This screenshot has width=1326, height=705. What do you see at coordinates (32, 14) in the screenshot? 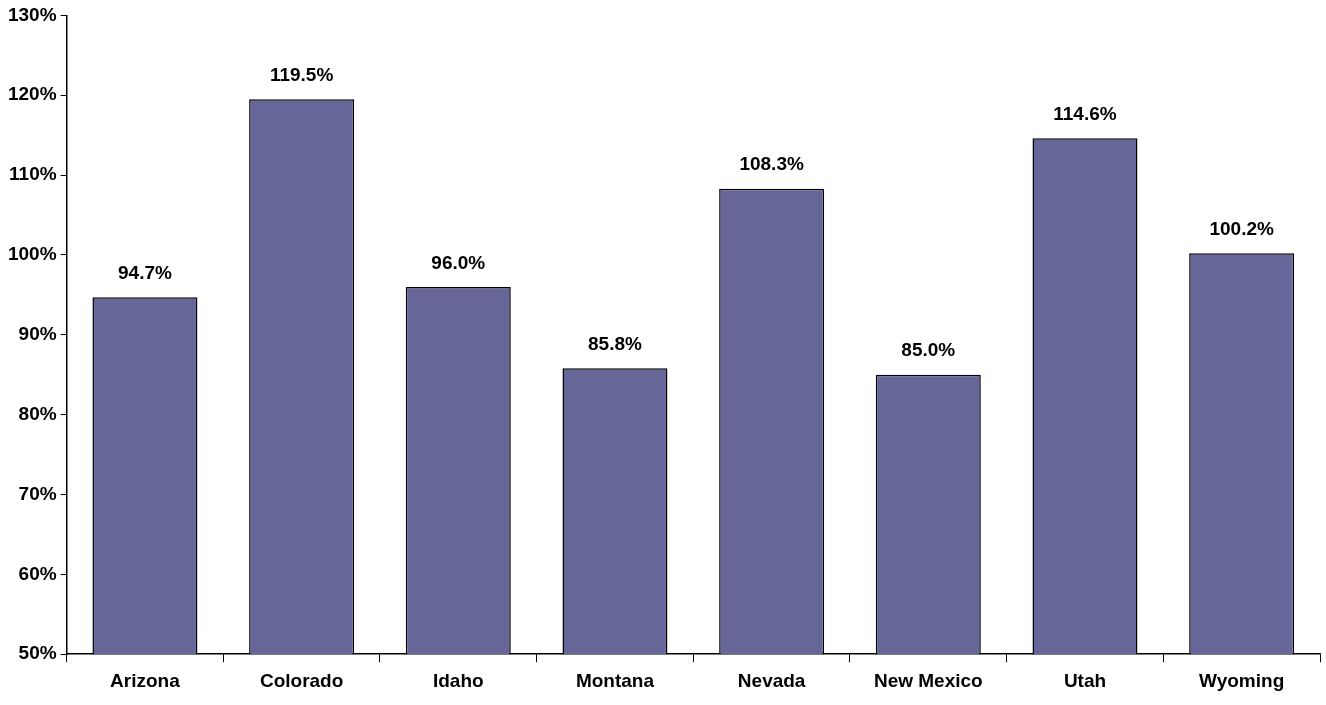
I see `y-tick-label: 130%` at bounding box center [32, 14].